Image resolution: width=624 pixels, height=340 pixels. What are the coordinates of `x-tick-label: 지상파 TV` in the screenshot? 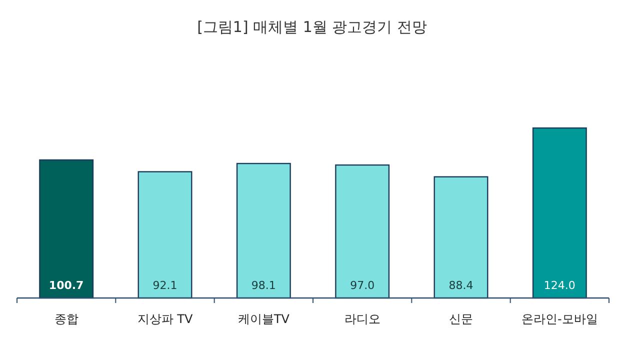 It's located at (165, 319).